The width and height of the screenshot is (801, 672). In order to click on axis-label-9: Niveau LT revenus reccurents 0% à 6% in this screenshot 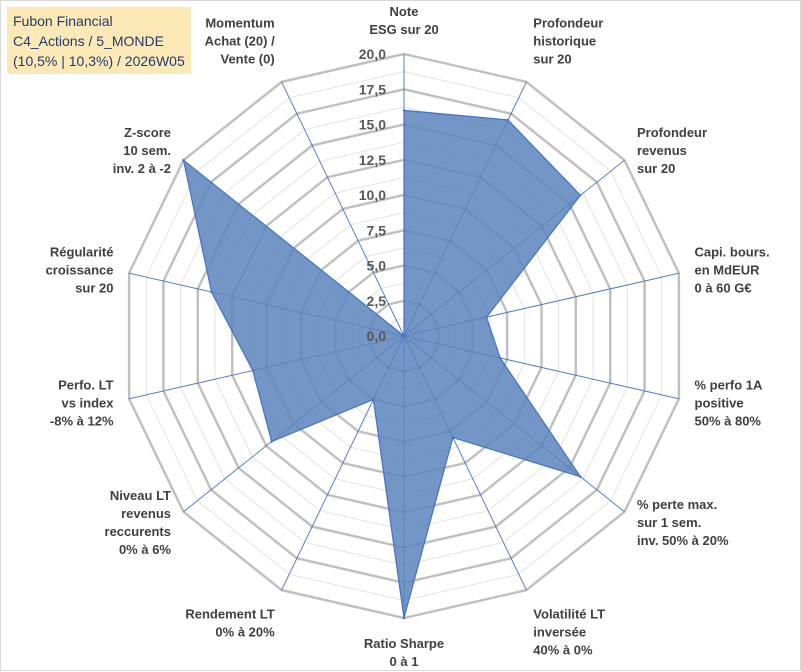, I will do `click(138, 522)`.